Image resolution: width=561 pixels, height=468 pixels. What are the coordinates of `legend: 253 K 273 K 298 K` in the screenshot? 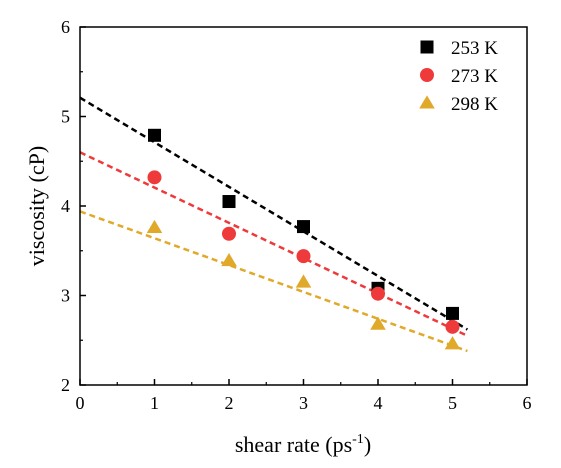 It's located at (458, 76).